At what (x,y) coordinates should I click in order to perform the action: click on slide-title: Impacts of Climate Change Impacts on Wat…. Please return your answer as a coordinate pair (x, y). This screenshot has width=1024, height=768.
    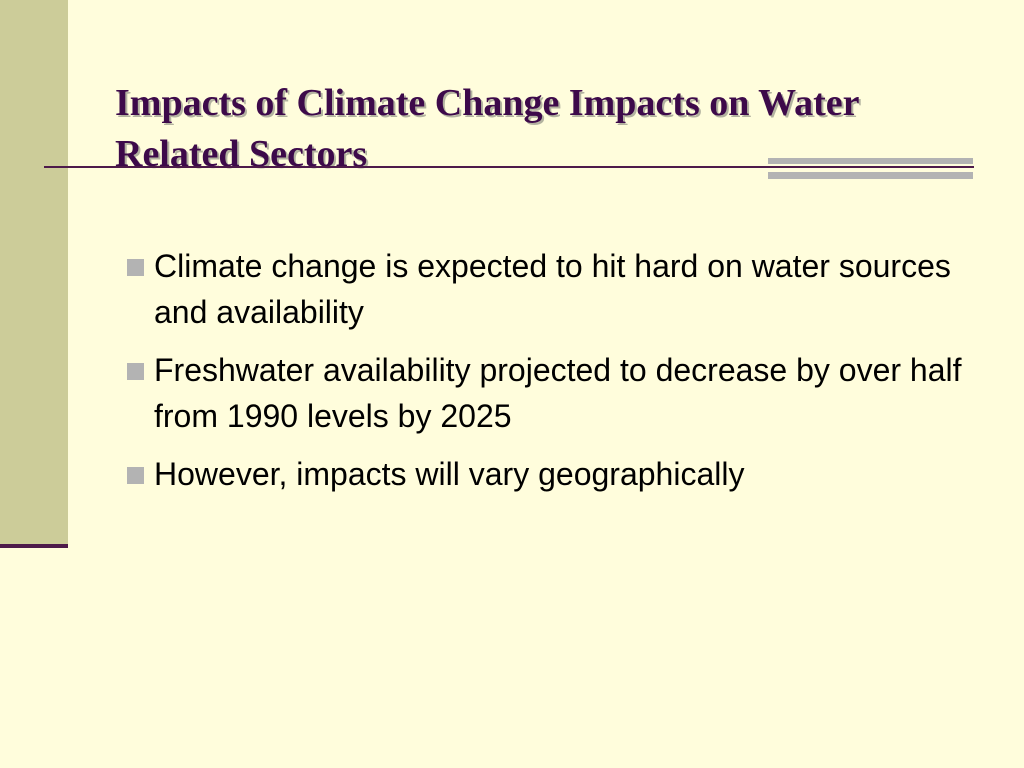
    Looking at the image, I should click on (487, 128).